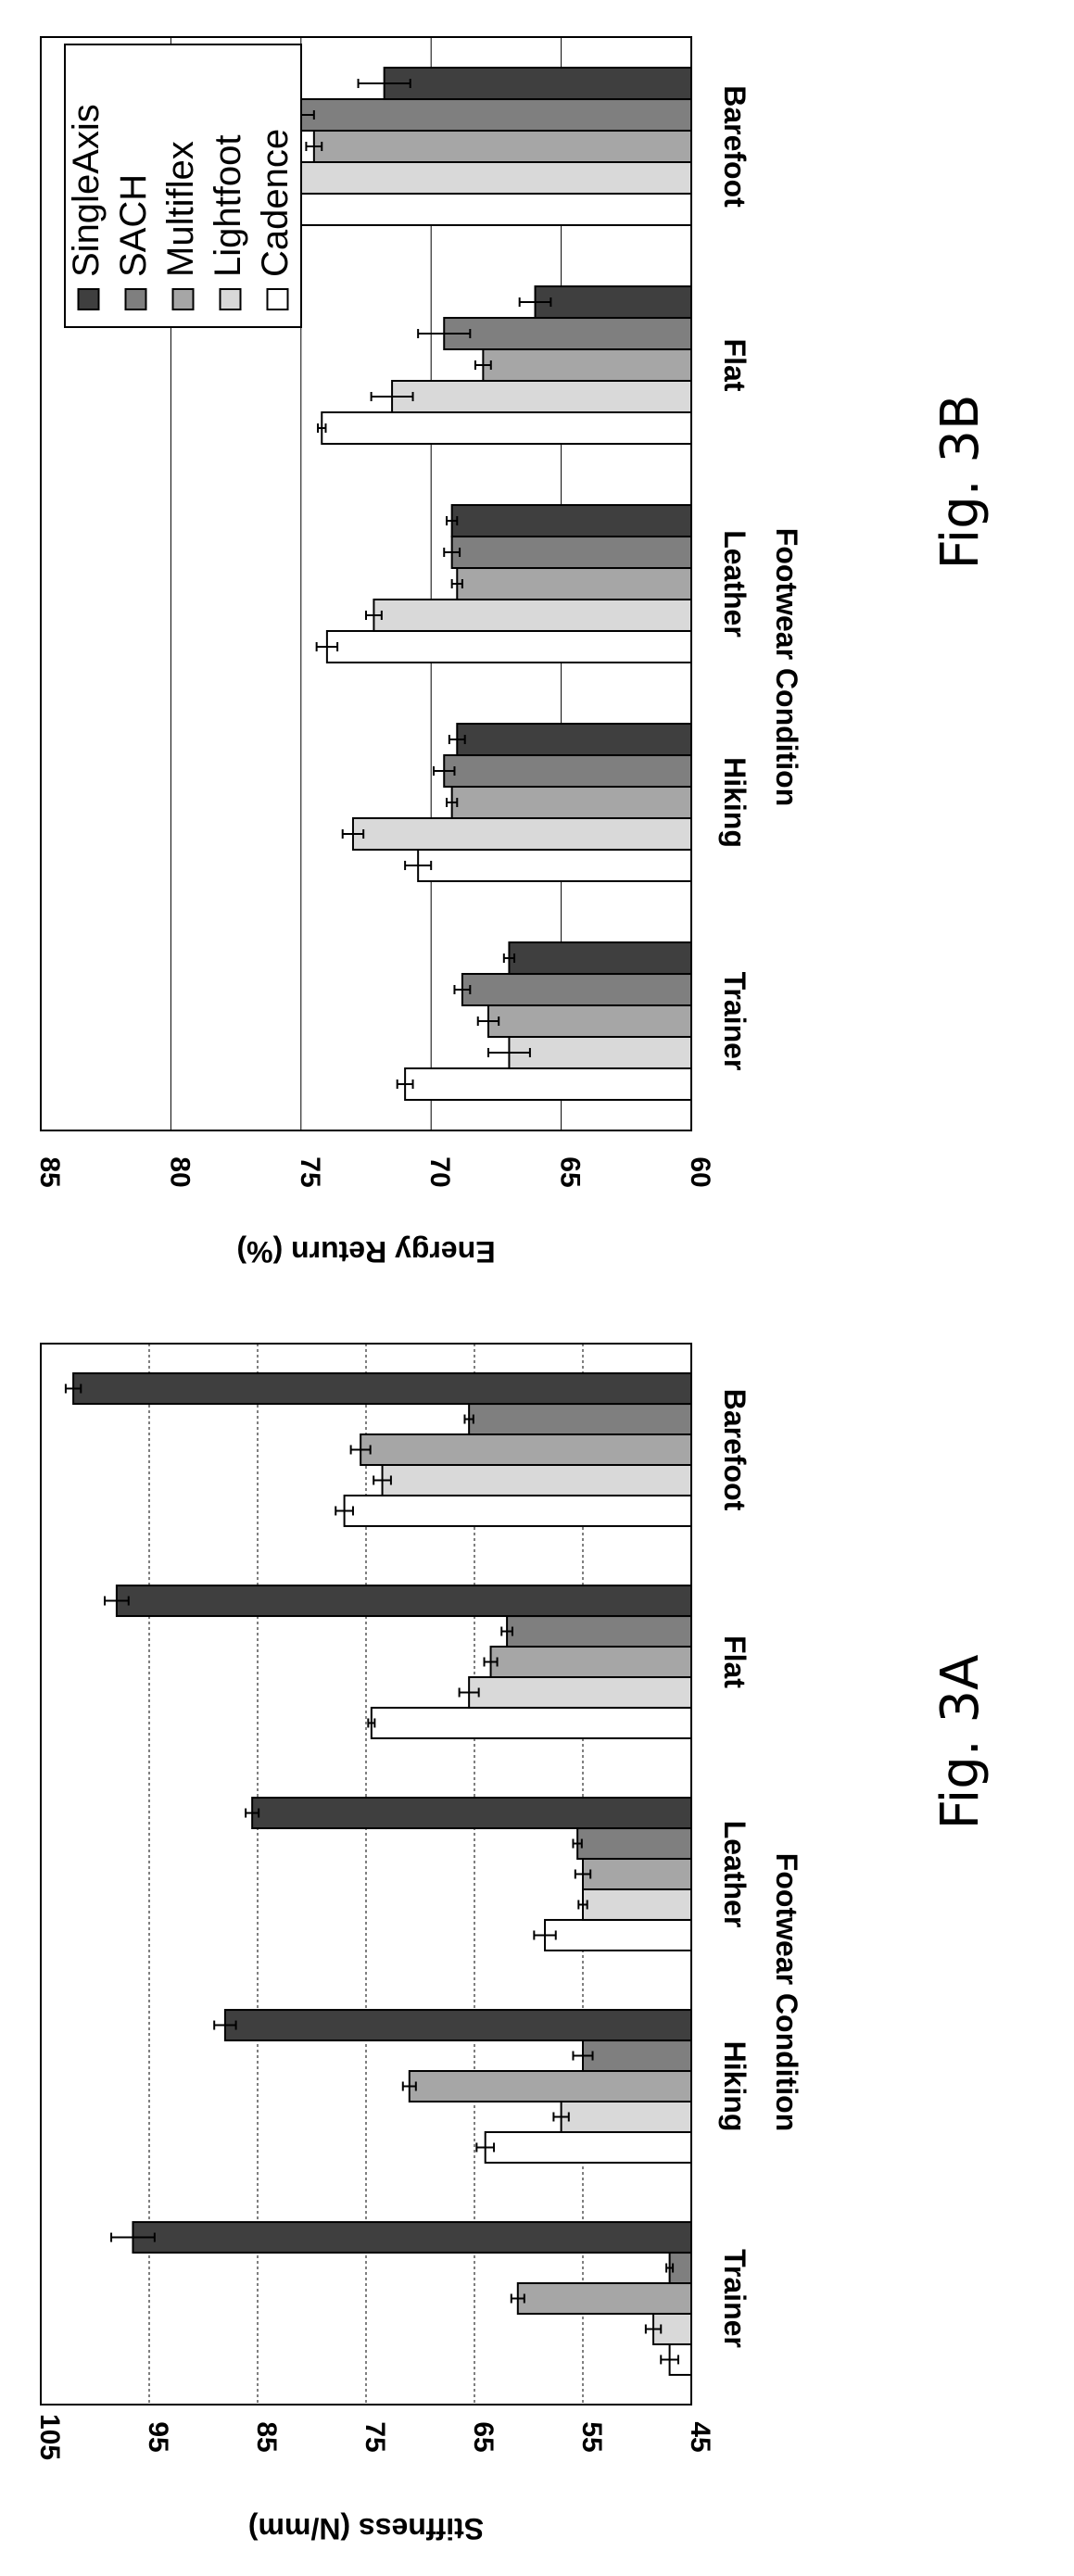 The height and width of the screenshot is (2576, 1074). Describe the element at coordinates (735, 803) in the screenshot. I see `chart1-category-label: Hiking` at that location.